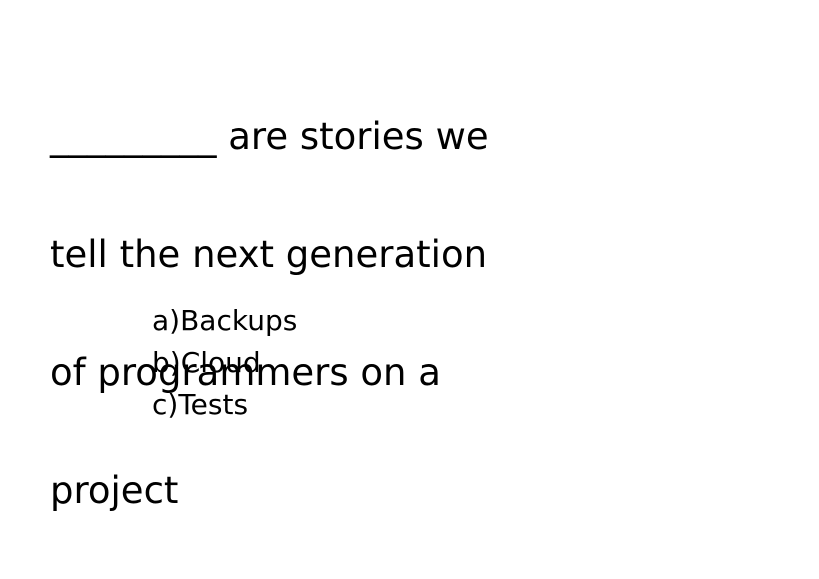 This screenshot has width=819, height=579. Describe the element at coordinates (225, 320) in the screenshot. I see `option-a: a)Backups` at that location.